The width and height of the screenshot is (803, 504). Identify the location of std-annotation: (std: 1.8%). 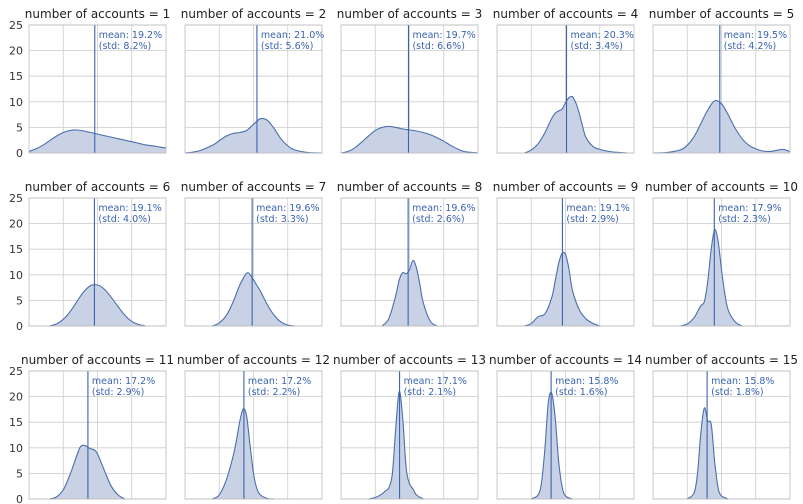
(737, 392).